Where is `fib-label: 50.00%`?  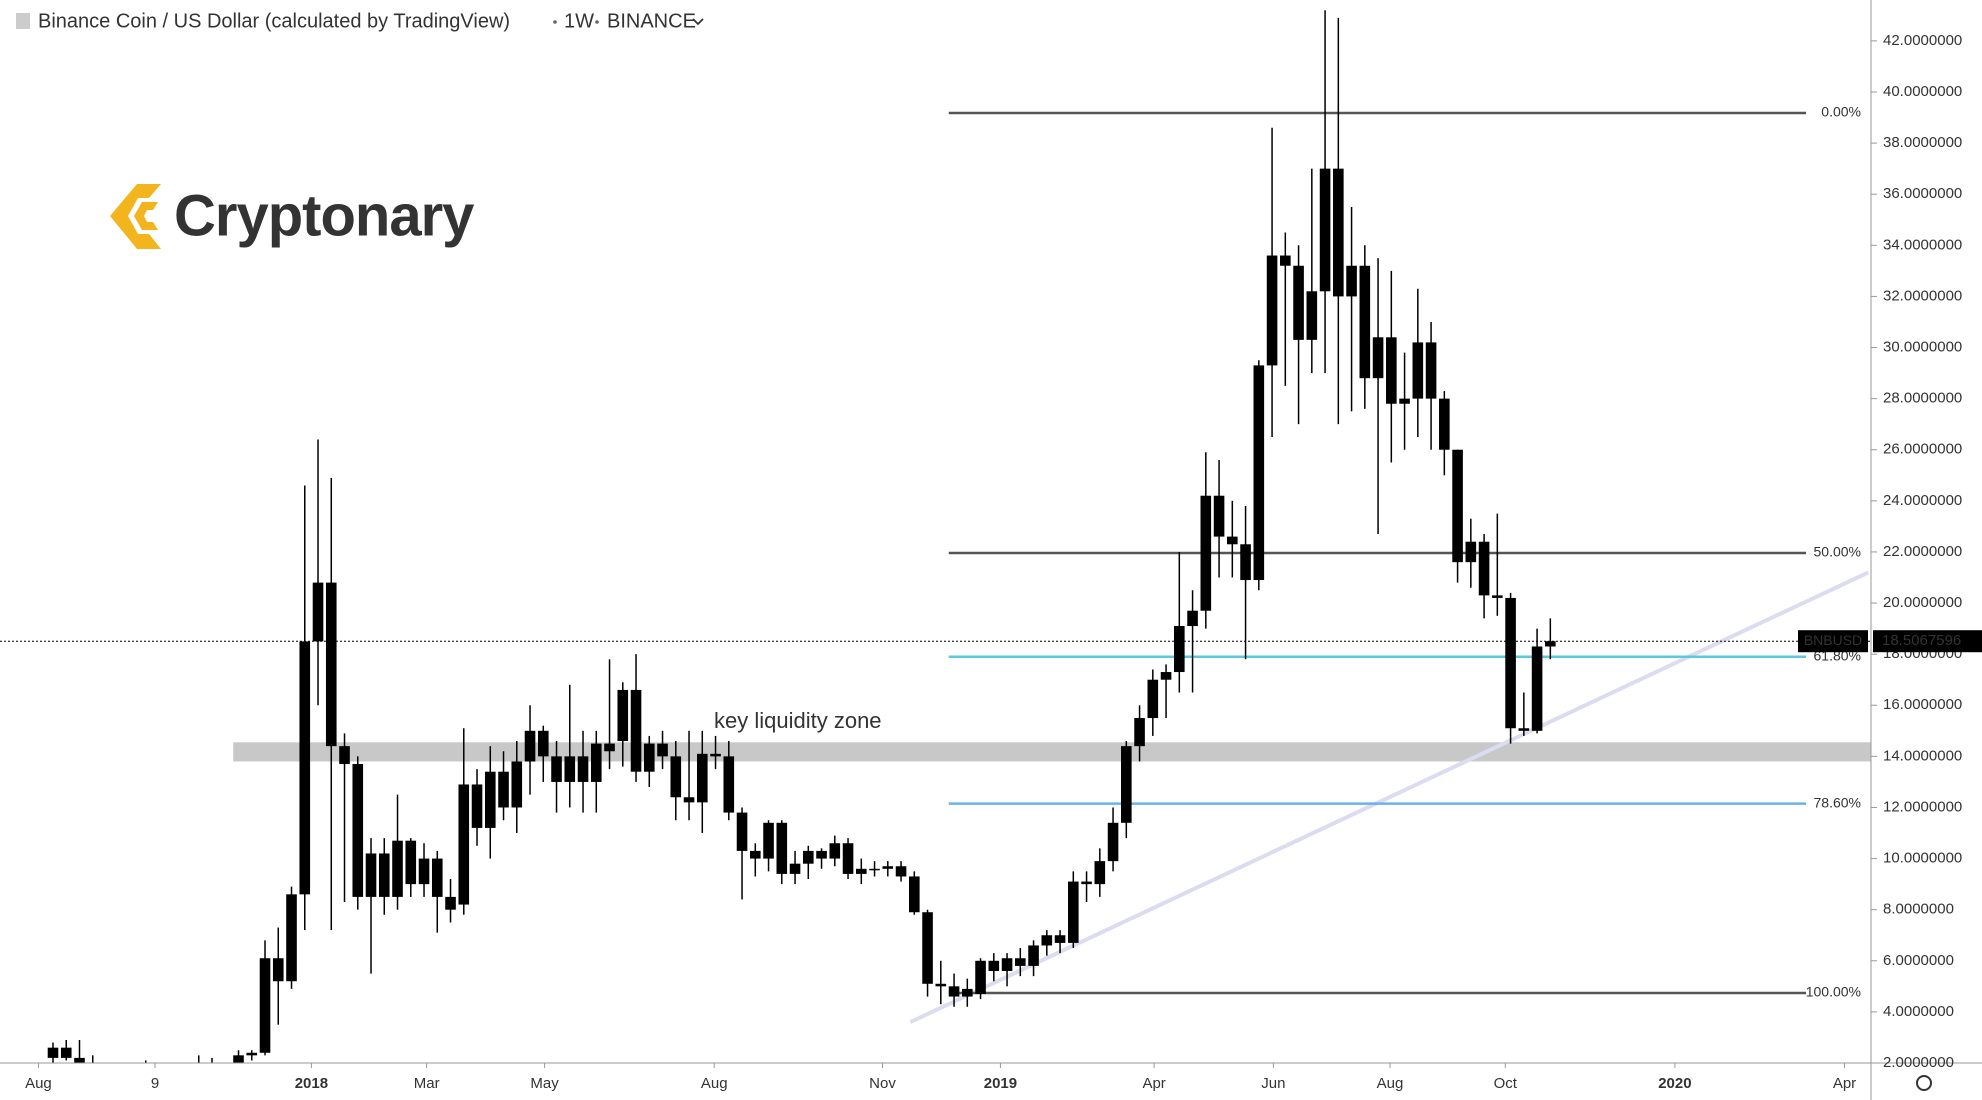
fib-label: 50.00% is located at coordinates (1837, 552).